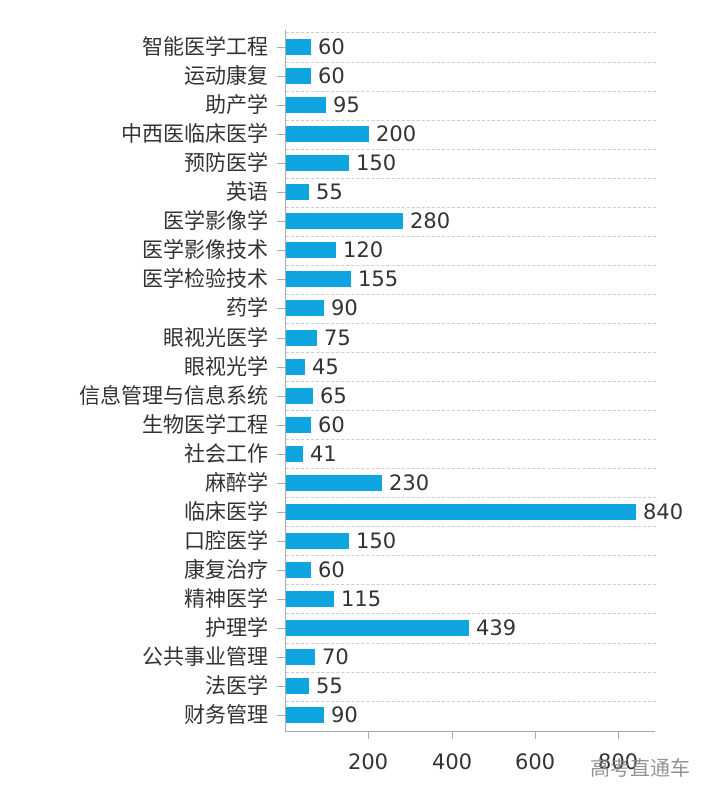 The width and height of the screenshot is (728, 806). Describe the element at coordinates (226, 367) in the screenshot. I see `category-label: 眼视光学` at that location.